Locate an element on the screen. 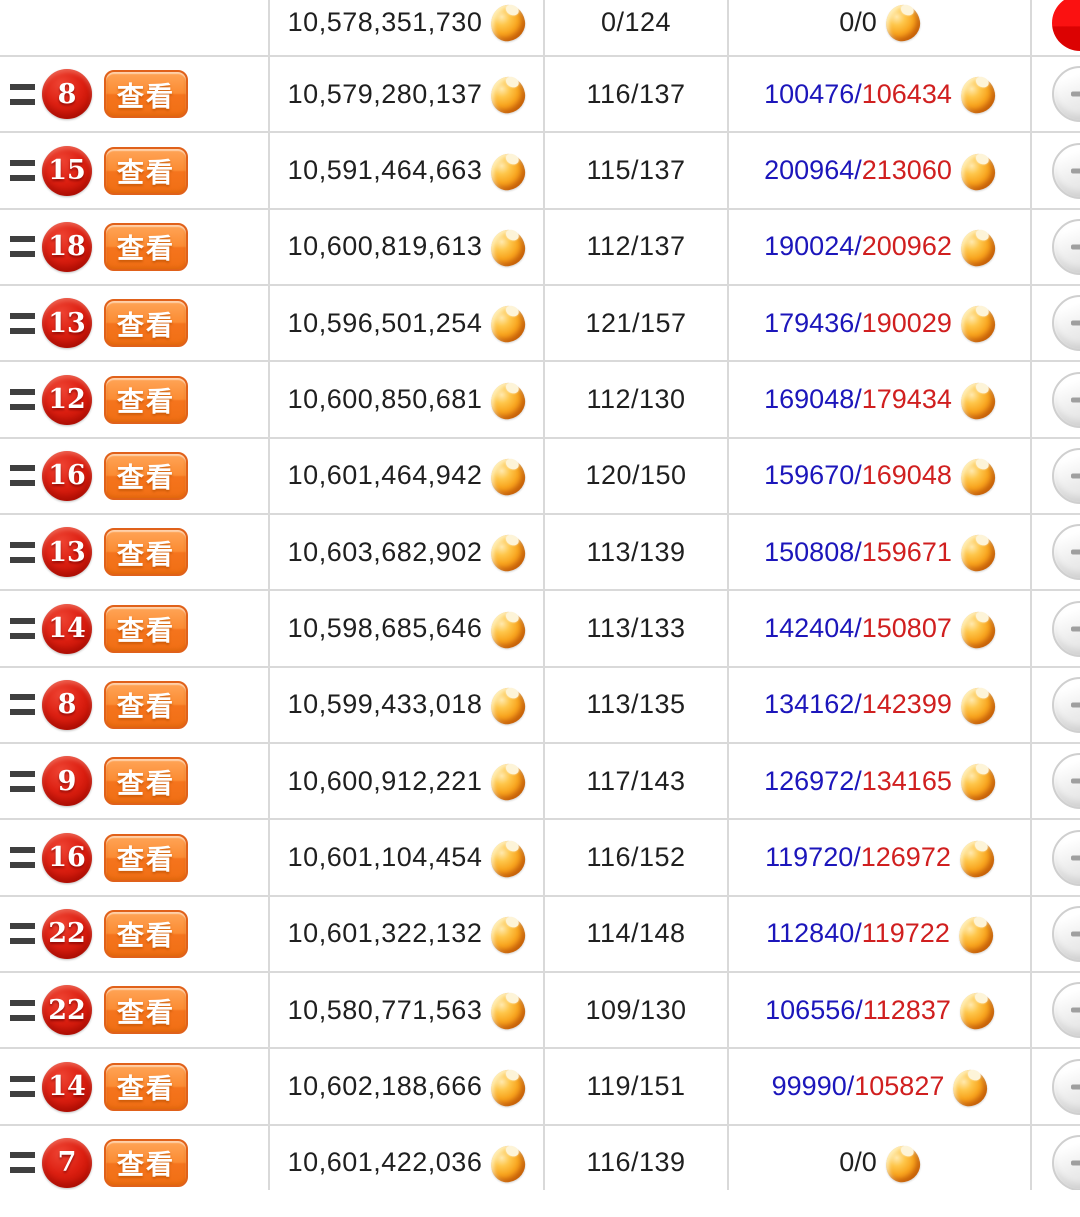 Image resolution: width=1080 pixels, height=1217 pixels. ratio-cell: 116/152 is located at coordinates (635, 857).